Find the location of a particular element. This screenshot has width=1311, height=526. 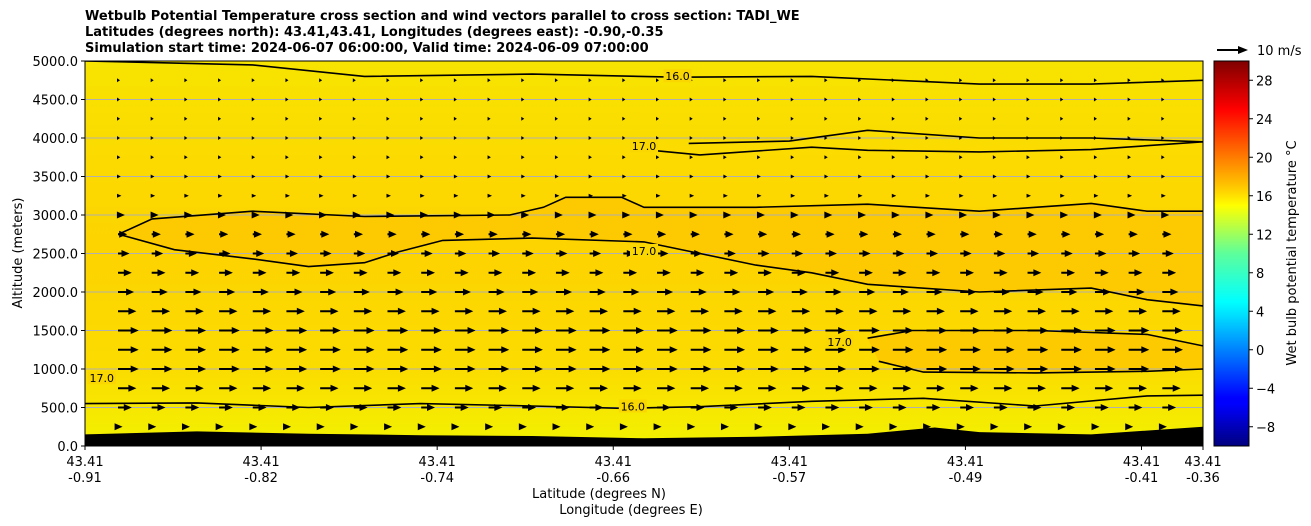

y-tick-label: 1000.0 is located at coordinates (56, 370).